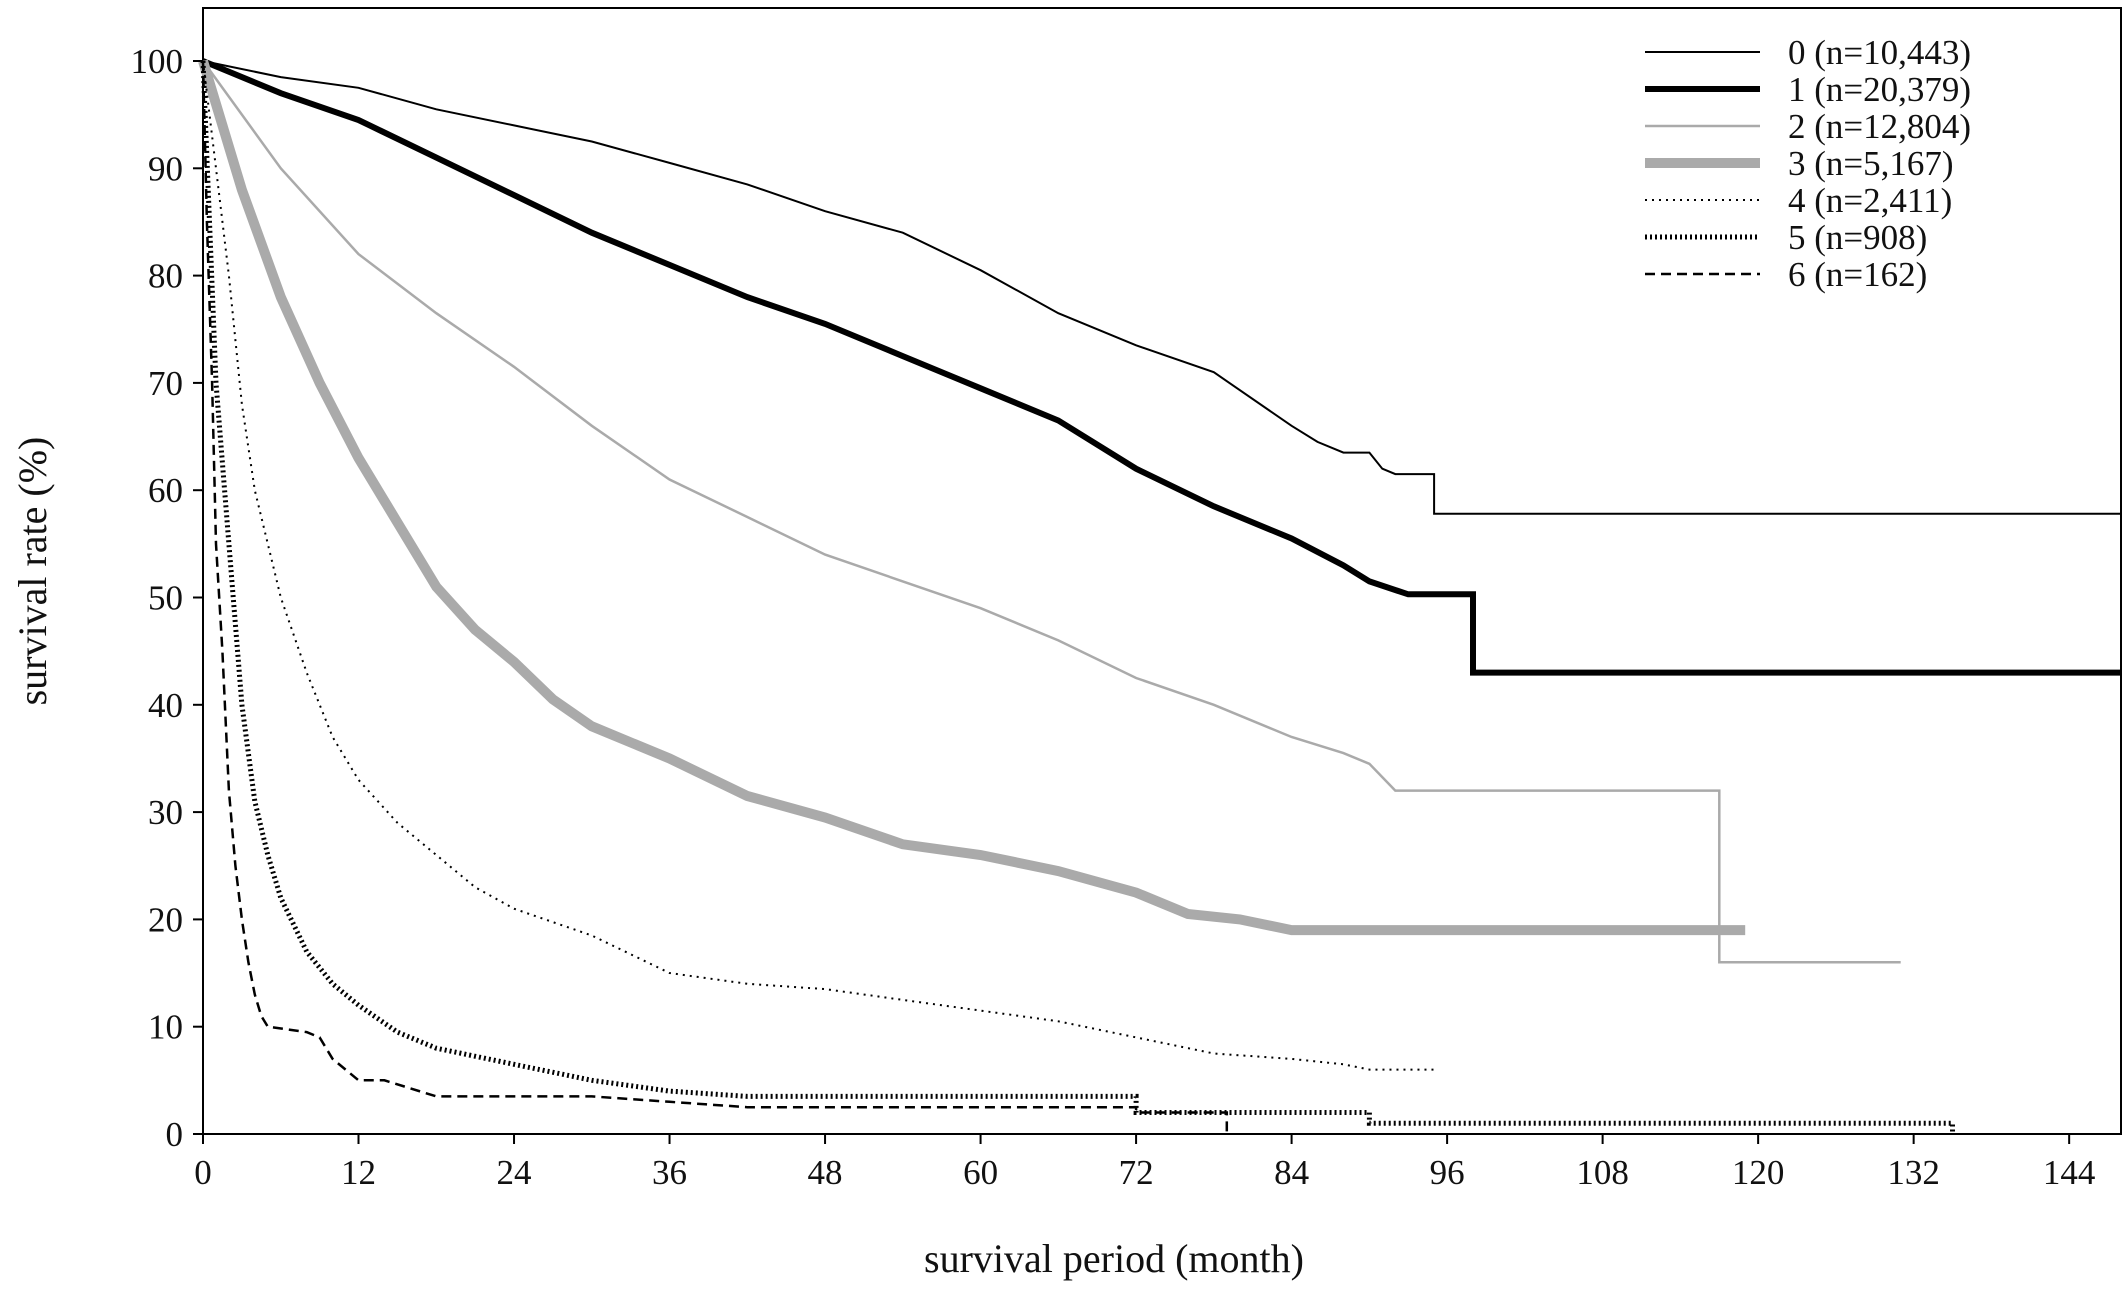  Describe the element at coordinates (2069, 1172) in the screenshot. I see `x-tick-label: 144` at that location.